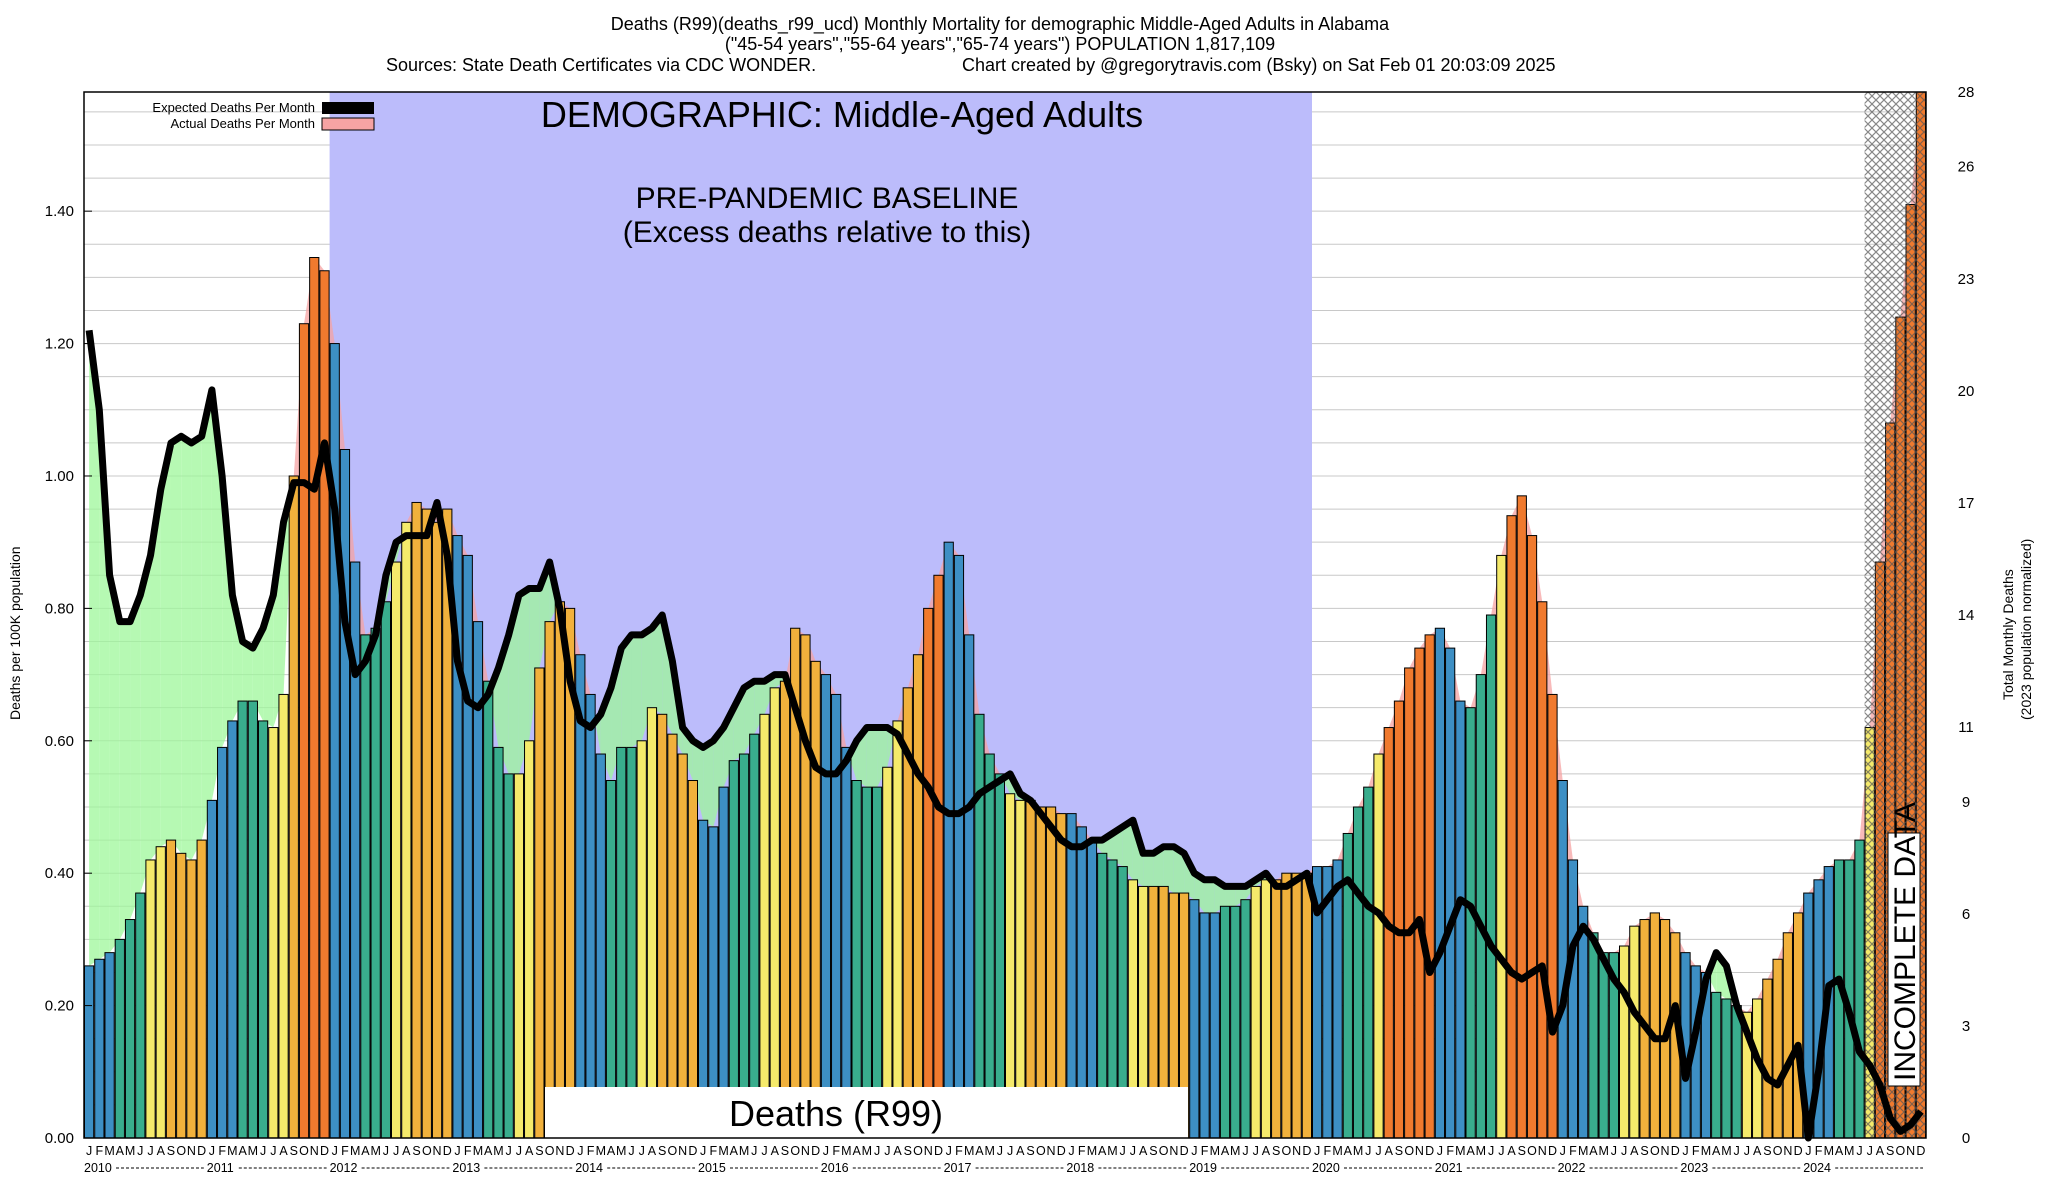 This screenshot has height=1200, width=2048. I want to click on legend-expected-label: Expected Deaths Per Month, so click(233, 107).